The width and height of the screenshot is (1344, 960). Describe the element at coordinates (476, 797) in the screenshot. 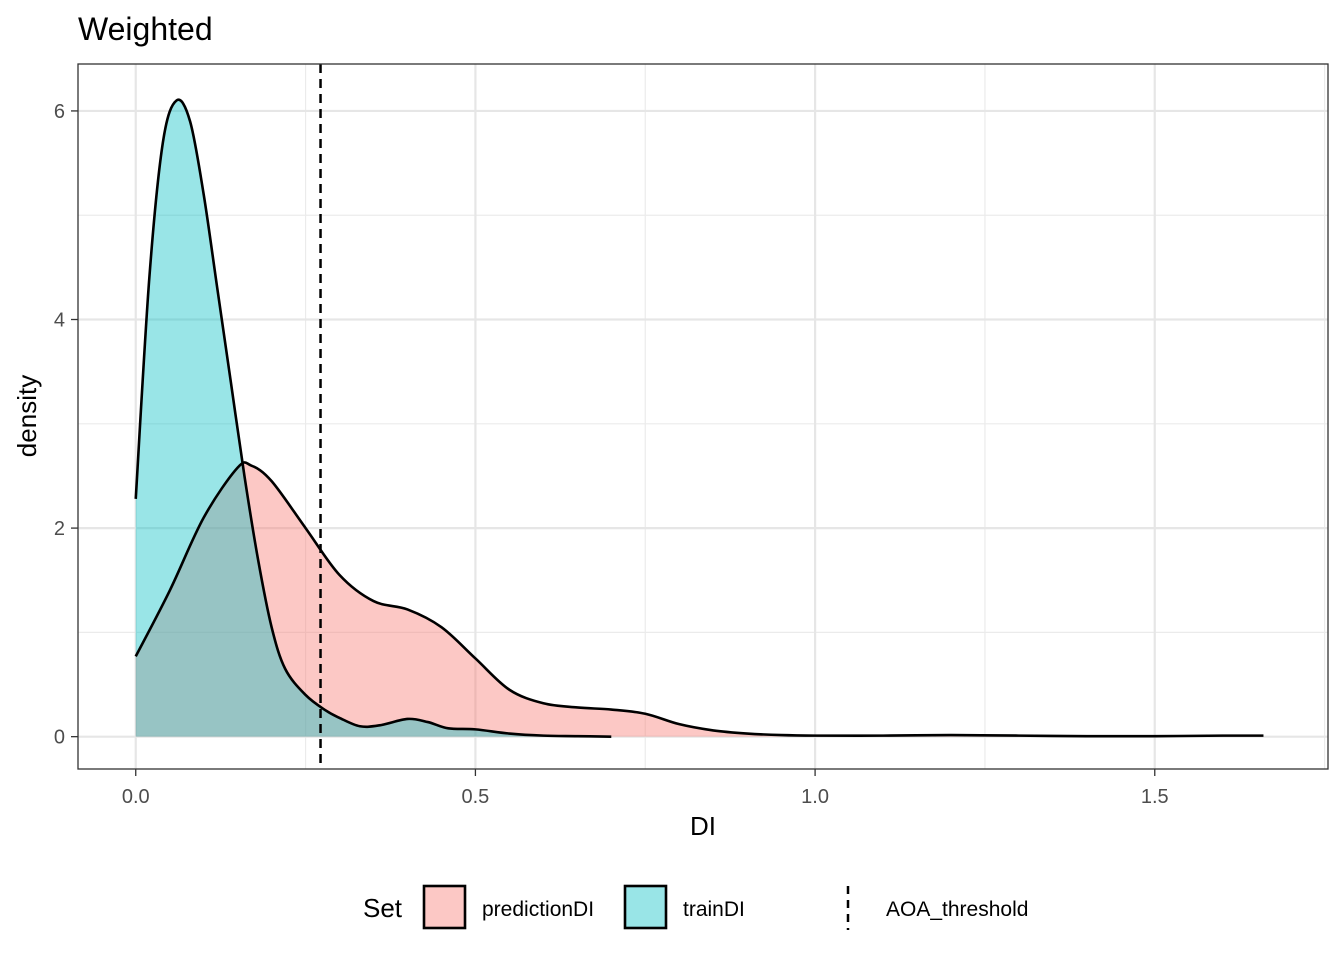

I see `x-tick-label: 0.5` at that location.